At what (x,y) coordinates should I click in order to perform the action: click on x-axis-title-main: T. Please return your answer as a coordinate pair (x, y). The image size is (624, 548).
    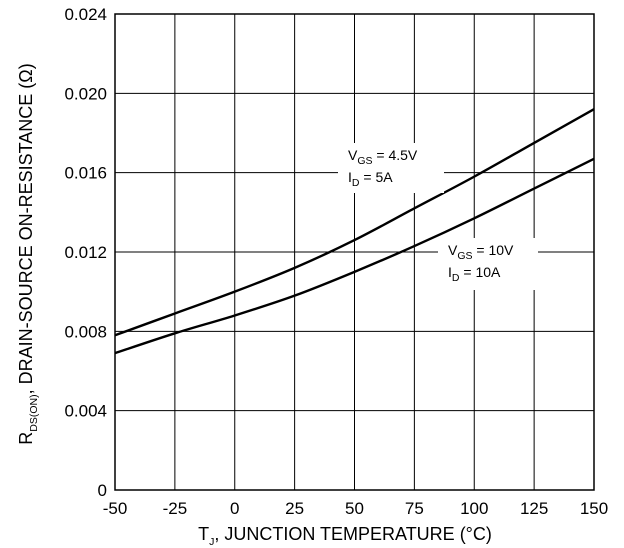
    Looking at the image, I should click on (203, 534).